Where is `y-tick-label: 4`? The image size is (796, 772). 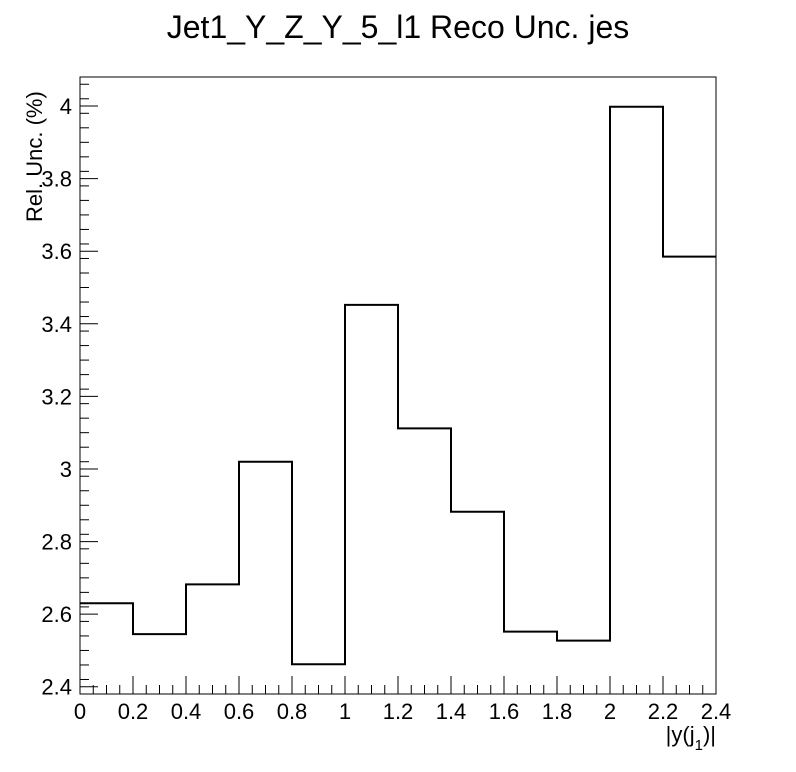 y-tick-label: 4 is located at coordinates (66, 106).